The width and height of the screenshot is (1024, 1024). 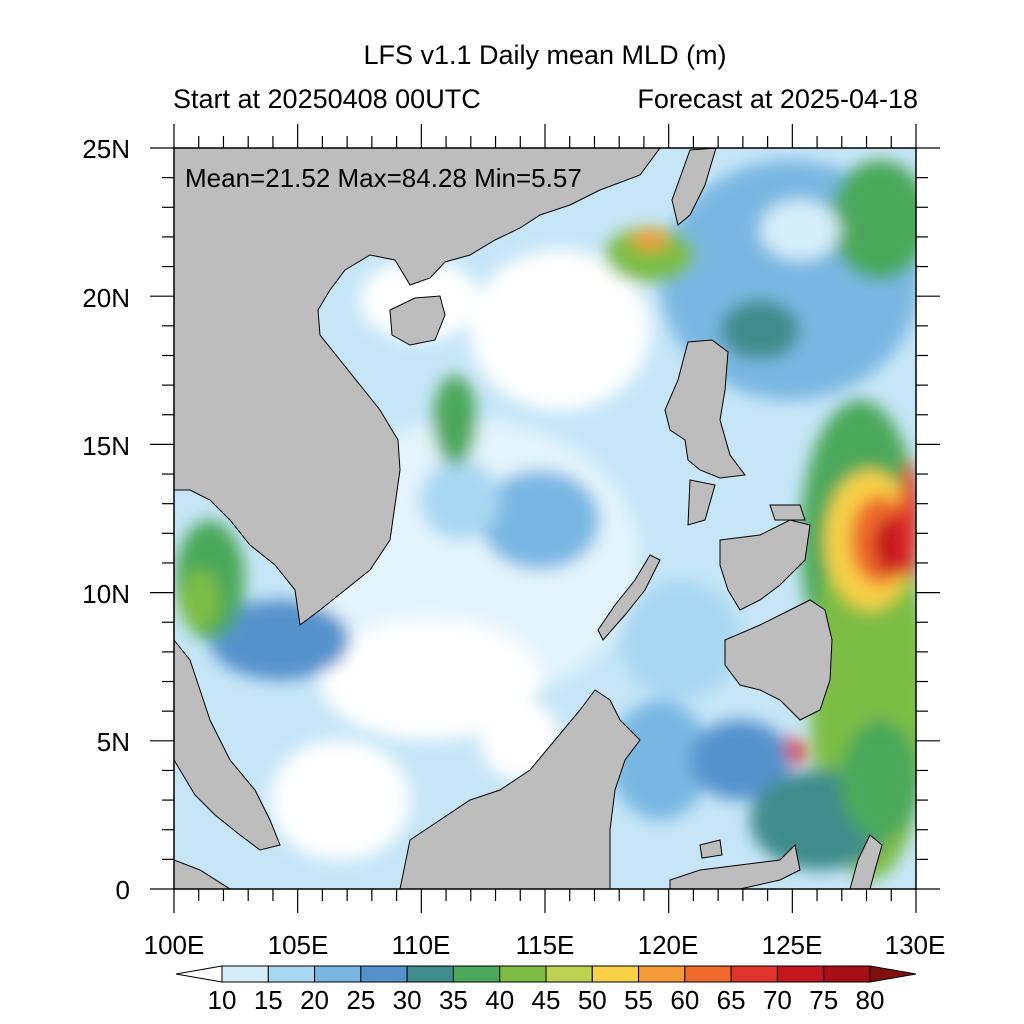 What do you see at coordinates (915, 945) in the screenshot?
I see `lon-label: 130E` at bounding box center [915, 945].